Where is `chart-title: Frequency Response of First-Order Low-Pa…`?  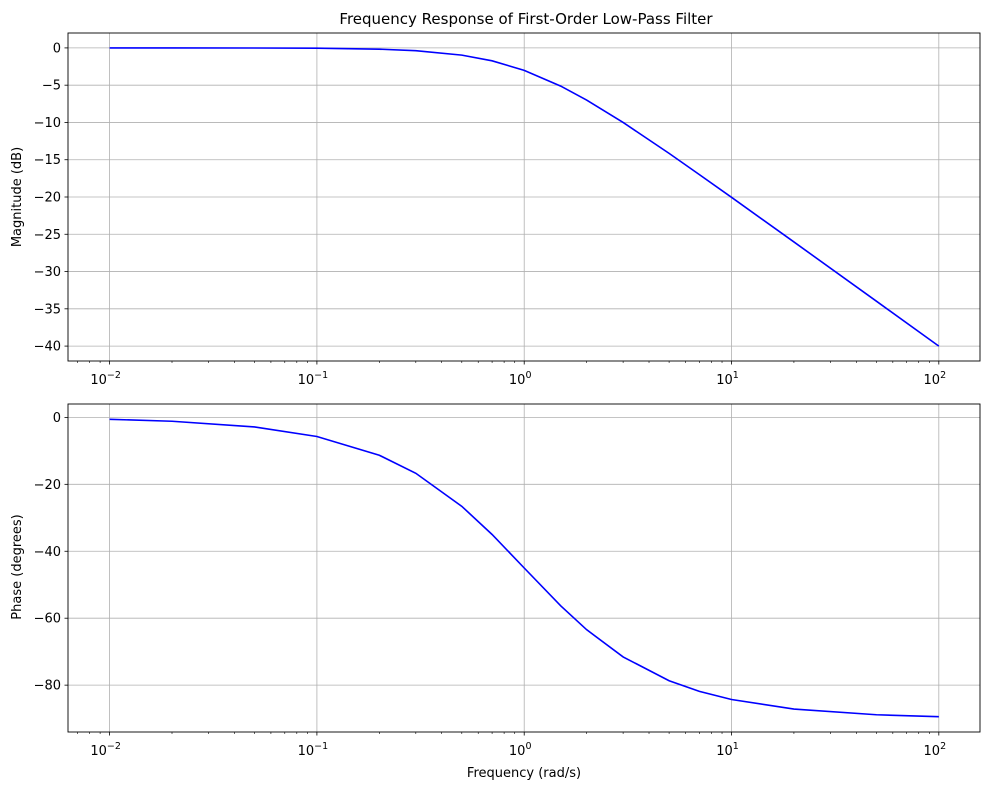
chart-title: Frequency Response of First-Order Low-Pa… is located at coordinates (526, 19).